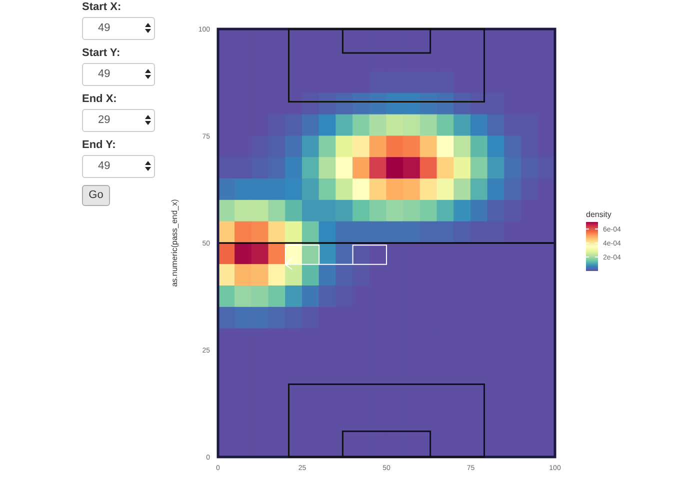  What do you see at coordinates (96, 195) in the screenshot?
I see `button: Go` at bounding box center [96, 195].